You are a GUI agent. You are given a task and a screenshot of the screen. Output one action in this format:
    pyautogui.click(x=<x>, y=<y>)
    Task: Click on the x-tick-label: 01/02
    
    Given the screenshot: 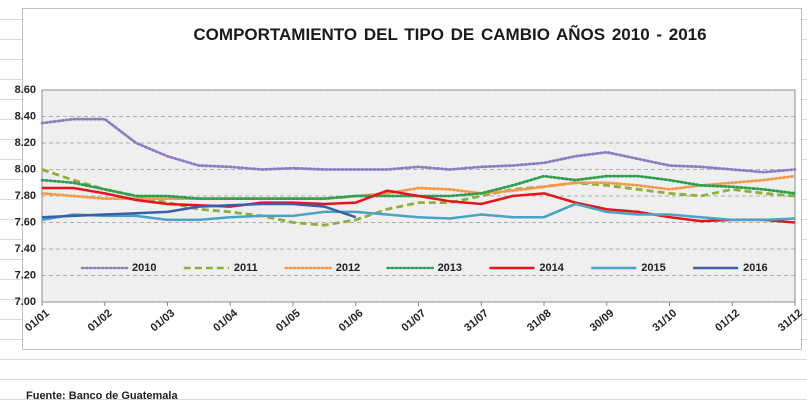 What is the action you would take?
    pyautogui.click(x=100, y=320)
    